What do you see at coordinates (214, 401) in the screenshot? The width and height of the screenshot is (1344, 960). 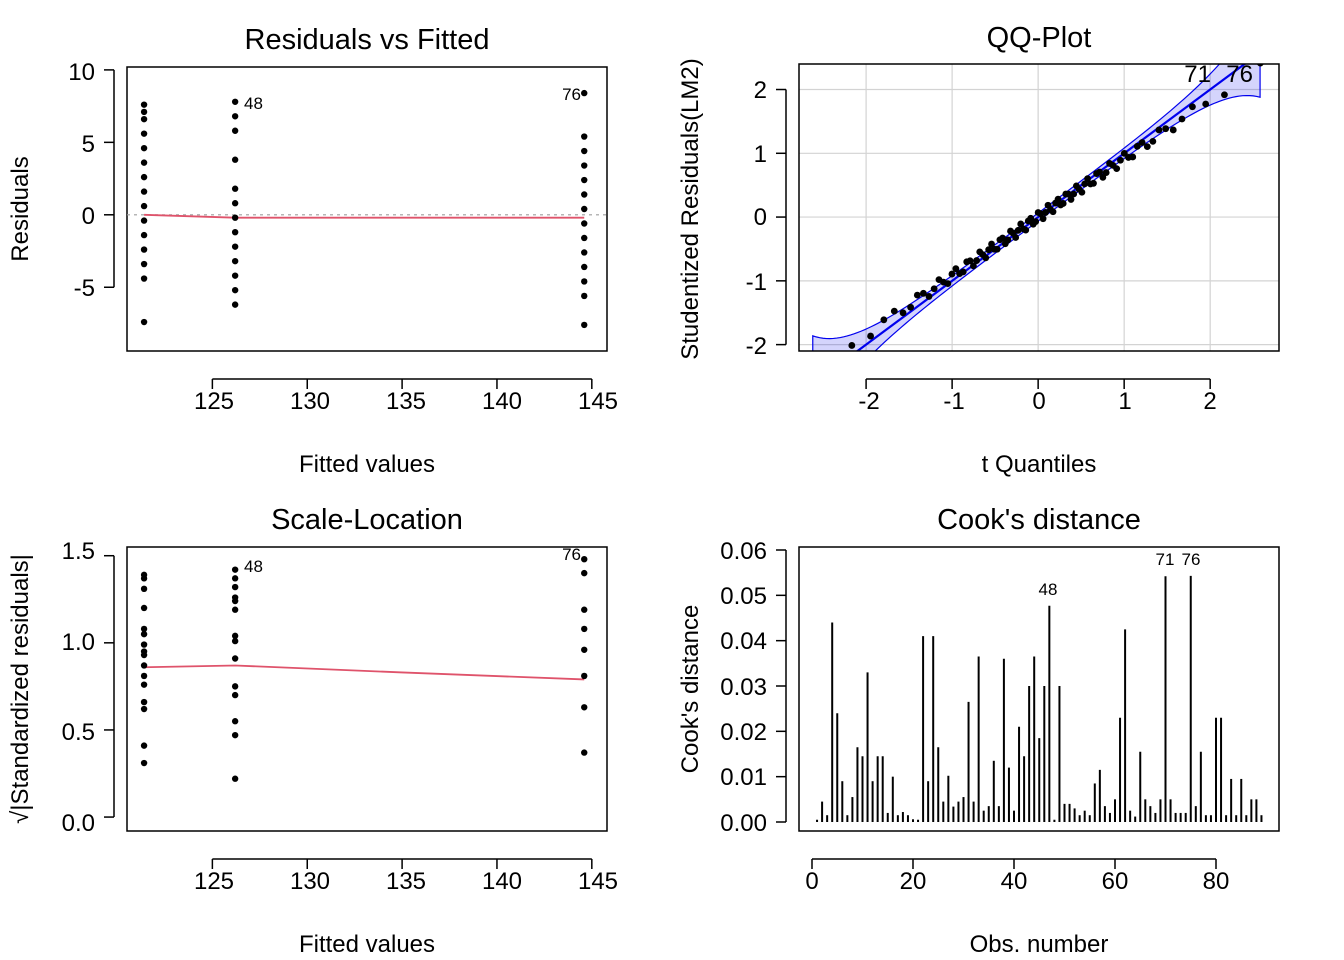 I see `xtick-label: 125` at bounding box center [214, 401].